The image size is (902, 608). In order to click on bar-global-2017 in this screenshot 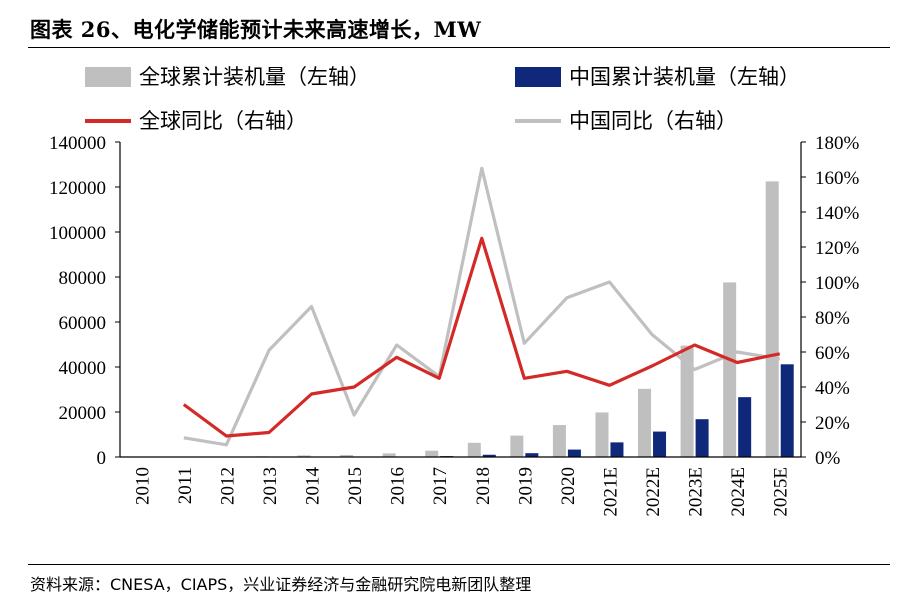, I will do `click(432, 453)`.